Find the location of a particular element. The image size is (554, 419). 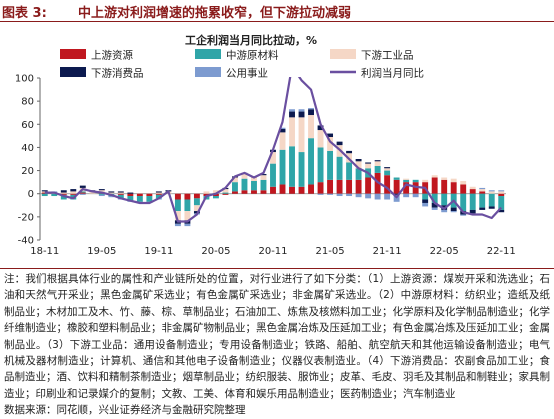

figure-title: 中上游对利润增速的拖累收窄，但下游拉动减弱 is located at coordinates (215, 13).